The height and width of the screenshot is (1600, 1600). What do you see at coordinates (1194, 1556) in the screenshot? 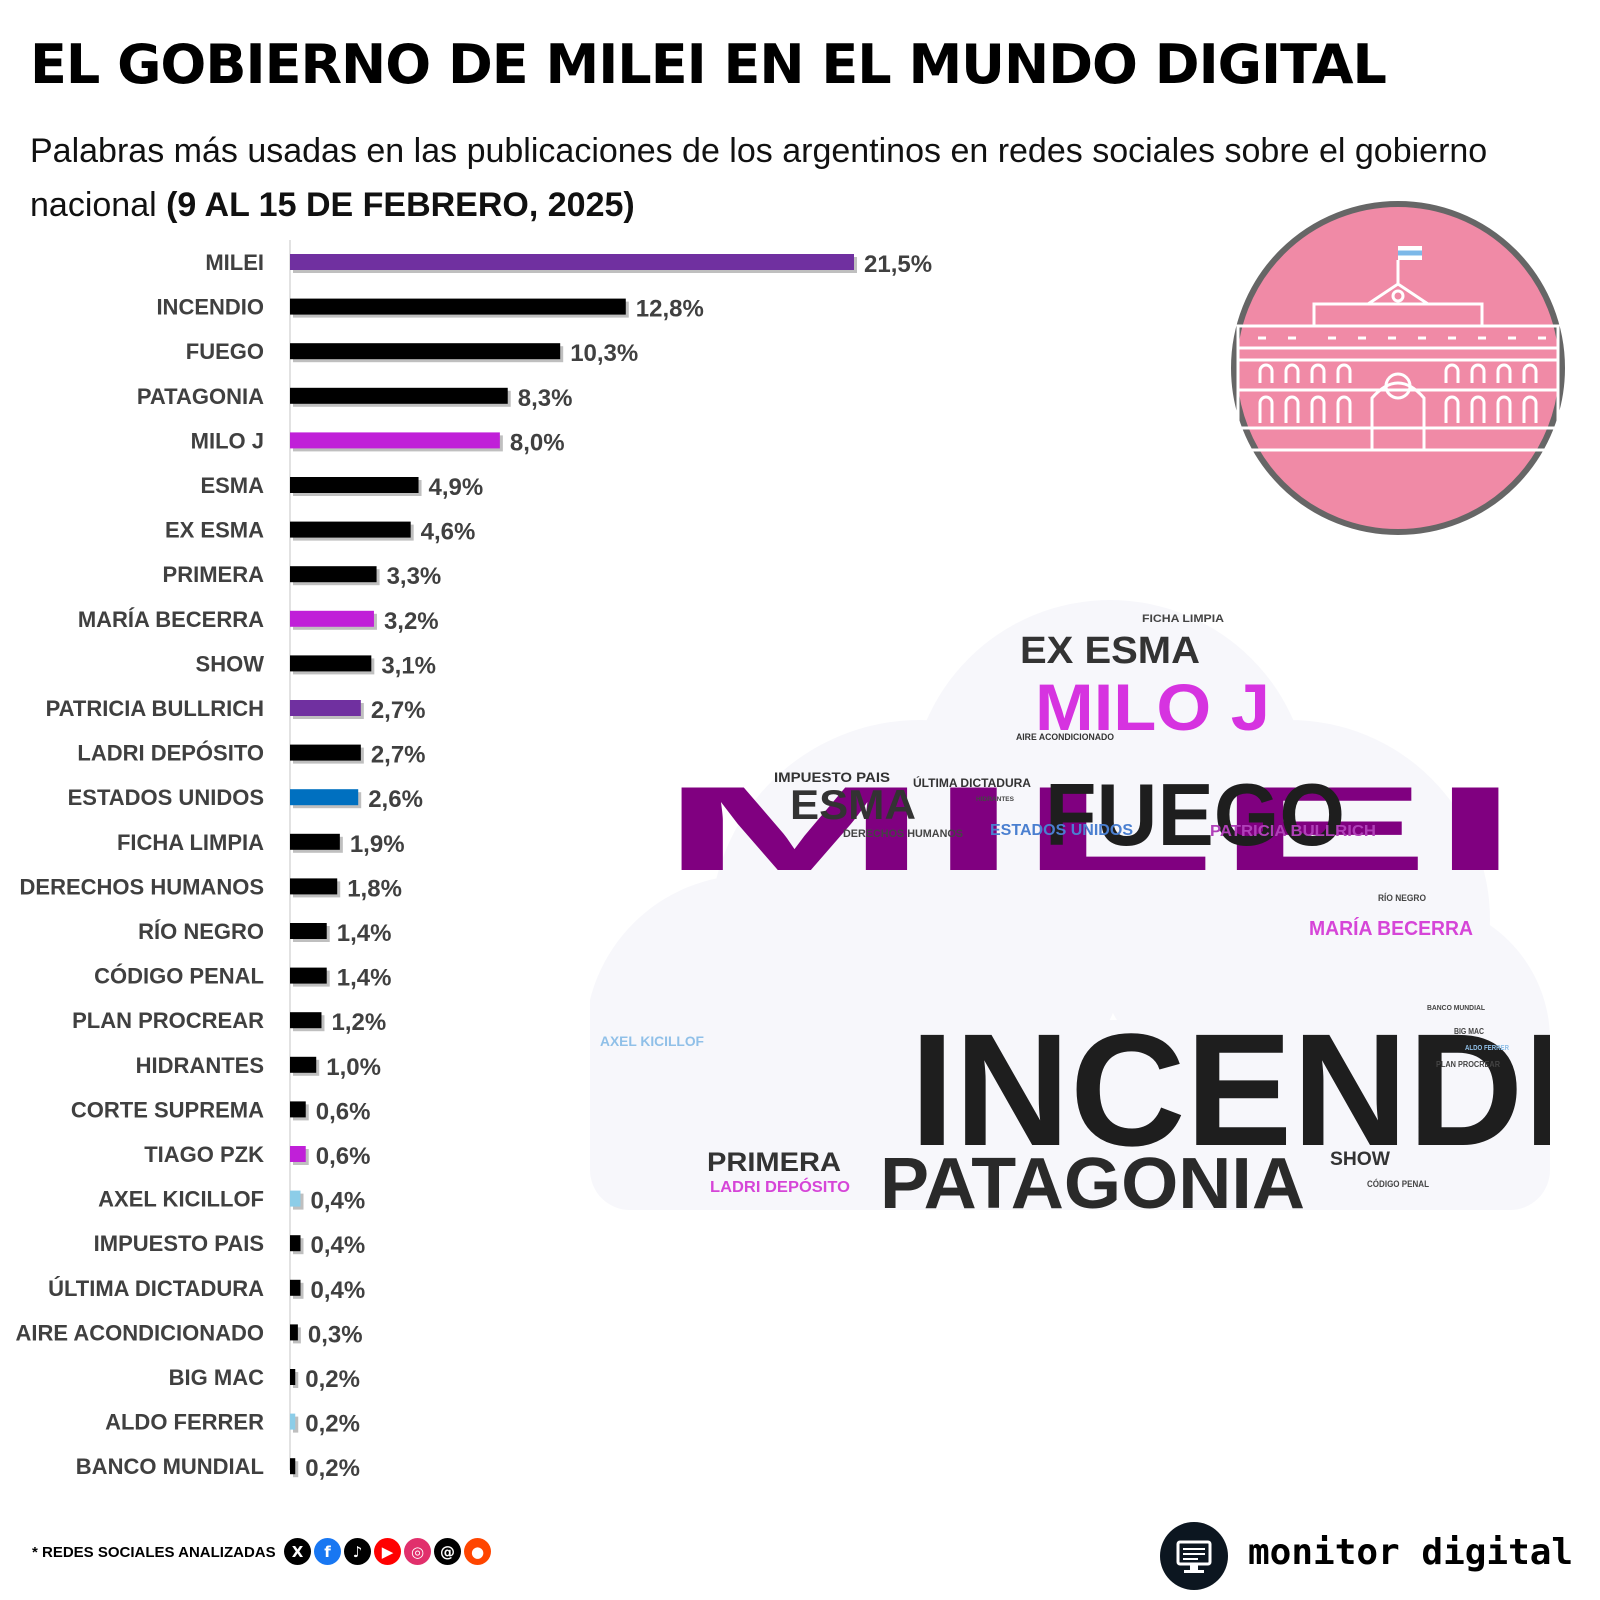
I see `monitor-icon` at bounding box center [1194, 1556].